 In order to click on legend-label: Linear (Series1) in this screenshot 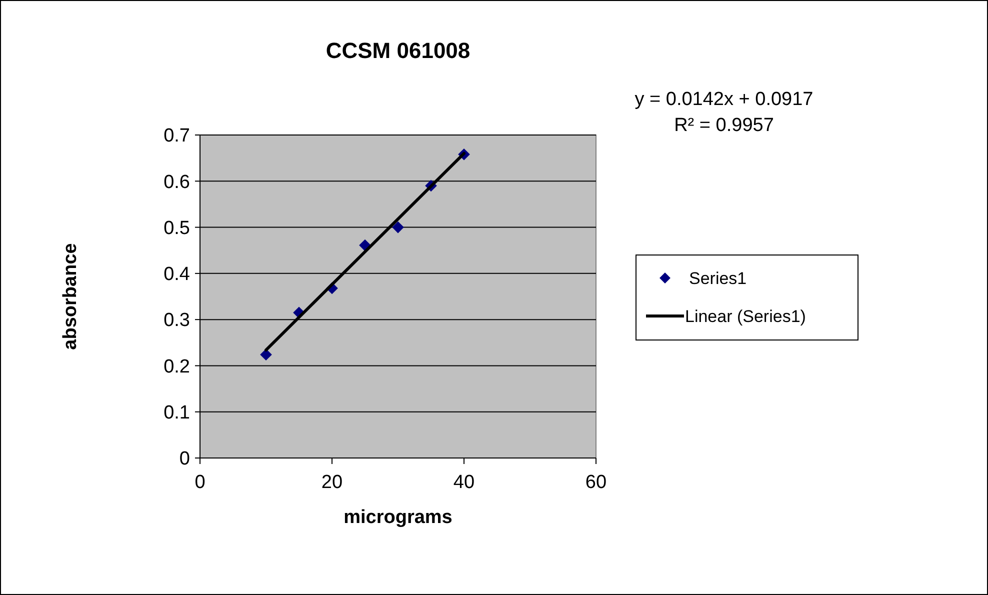, I will do `click(745, 316)`.